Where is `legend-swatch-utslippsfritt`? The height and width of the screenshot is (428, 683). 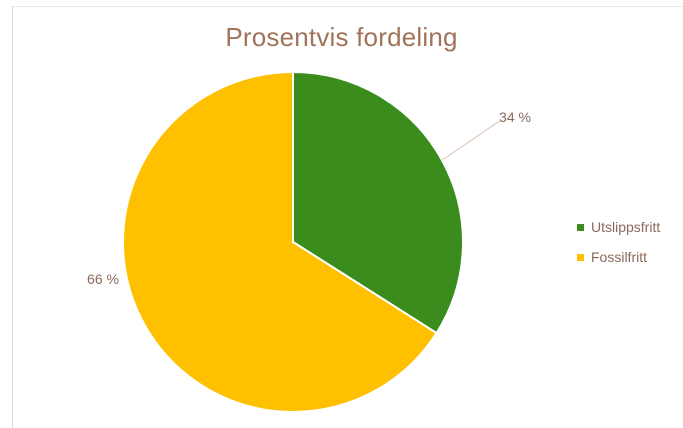
legend-swatch-utslippsfritt is located at coordinates (580, 227).